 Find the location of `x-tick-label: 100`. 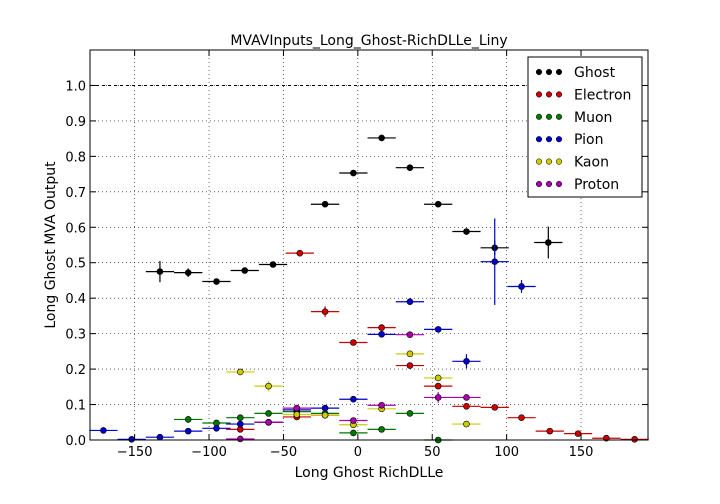

x-tick-label: 100 is located at coordinates (506, 452).